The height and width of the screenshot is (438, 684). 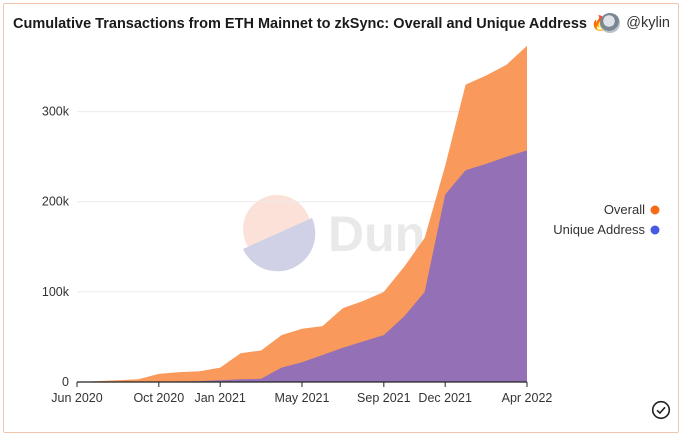 I want to click on author-badge: @kylin, so click(x=635, y=23).